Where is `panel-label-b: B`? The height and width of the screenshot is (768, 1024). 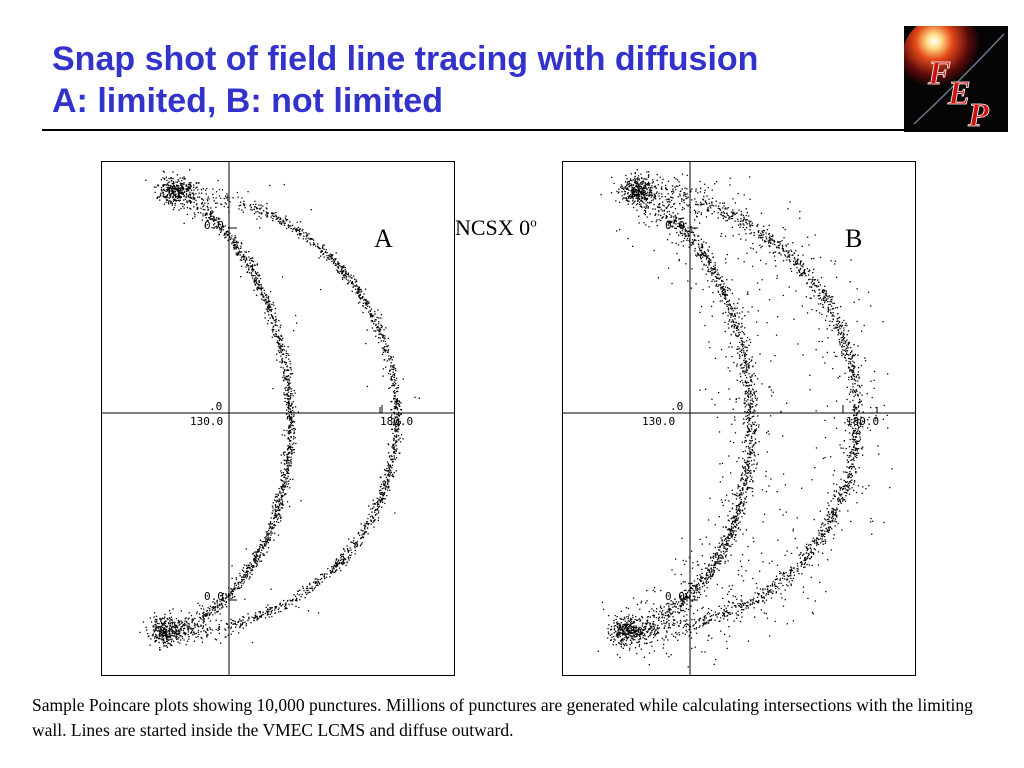
panel-label-b: B is located at coordinates (854, 238).